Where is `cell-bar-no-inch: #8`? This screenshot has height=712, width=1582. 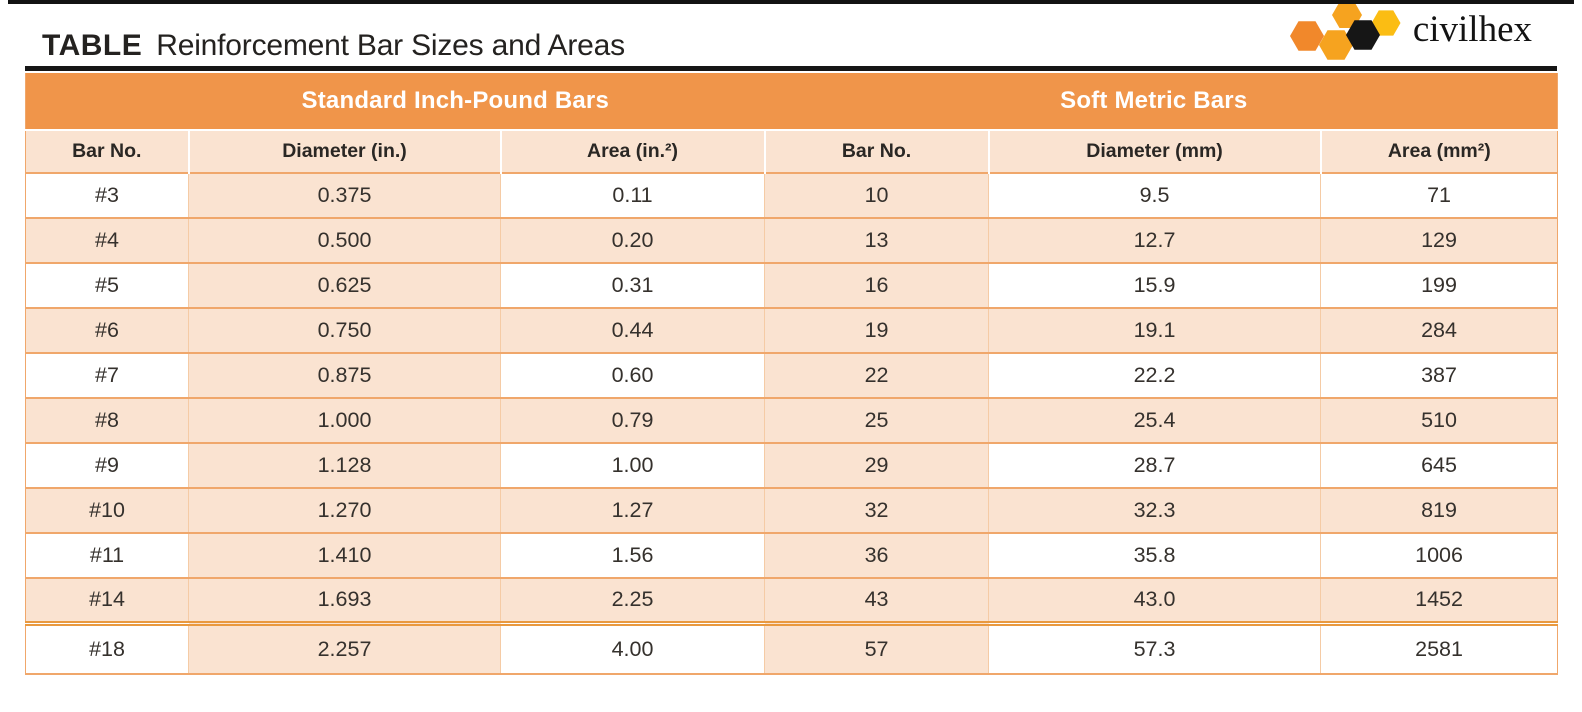 cell-bar-no-inch: #8 is located at coordinates (107, 420).